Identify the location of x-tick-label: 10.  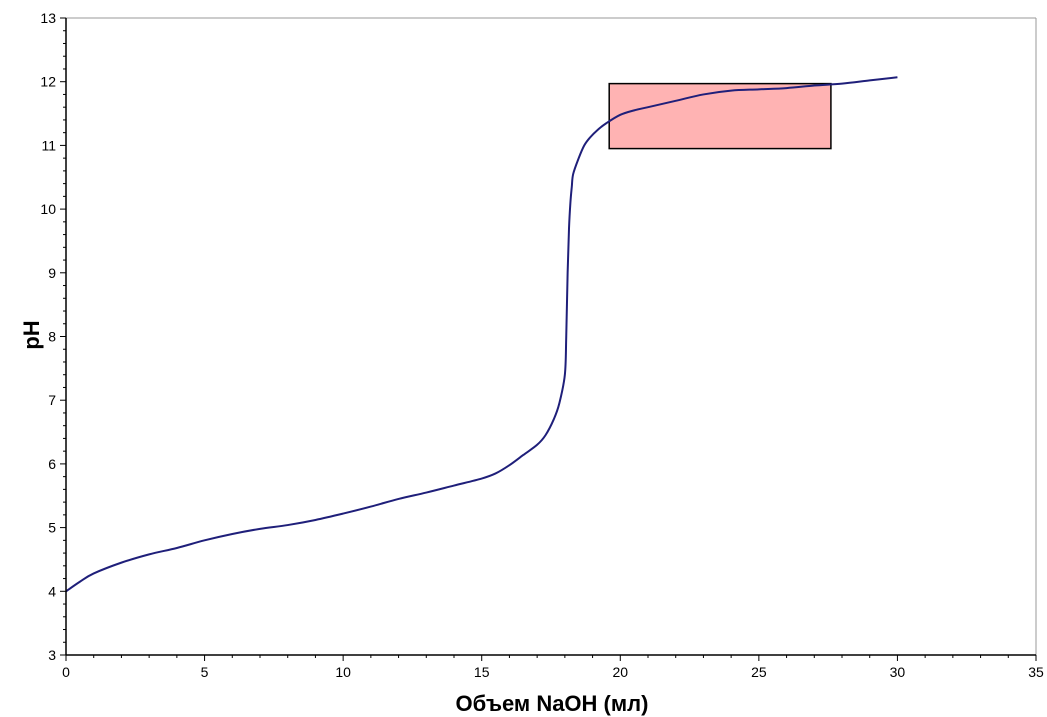
(343, 672).